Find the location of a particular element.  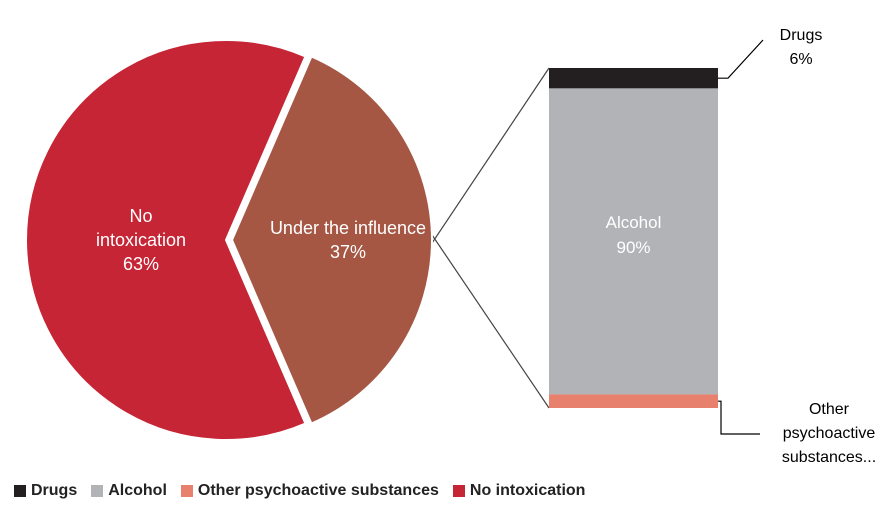

callout-line-drugs is located at coordinates (741, 59).